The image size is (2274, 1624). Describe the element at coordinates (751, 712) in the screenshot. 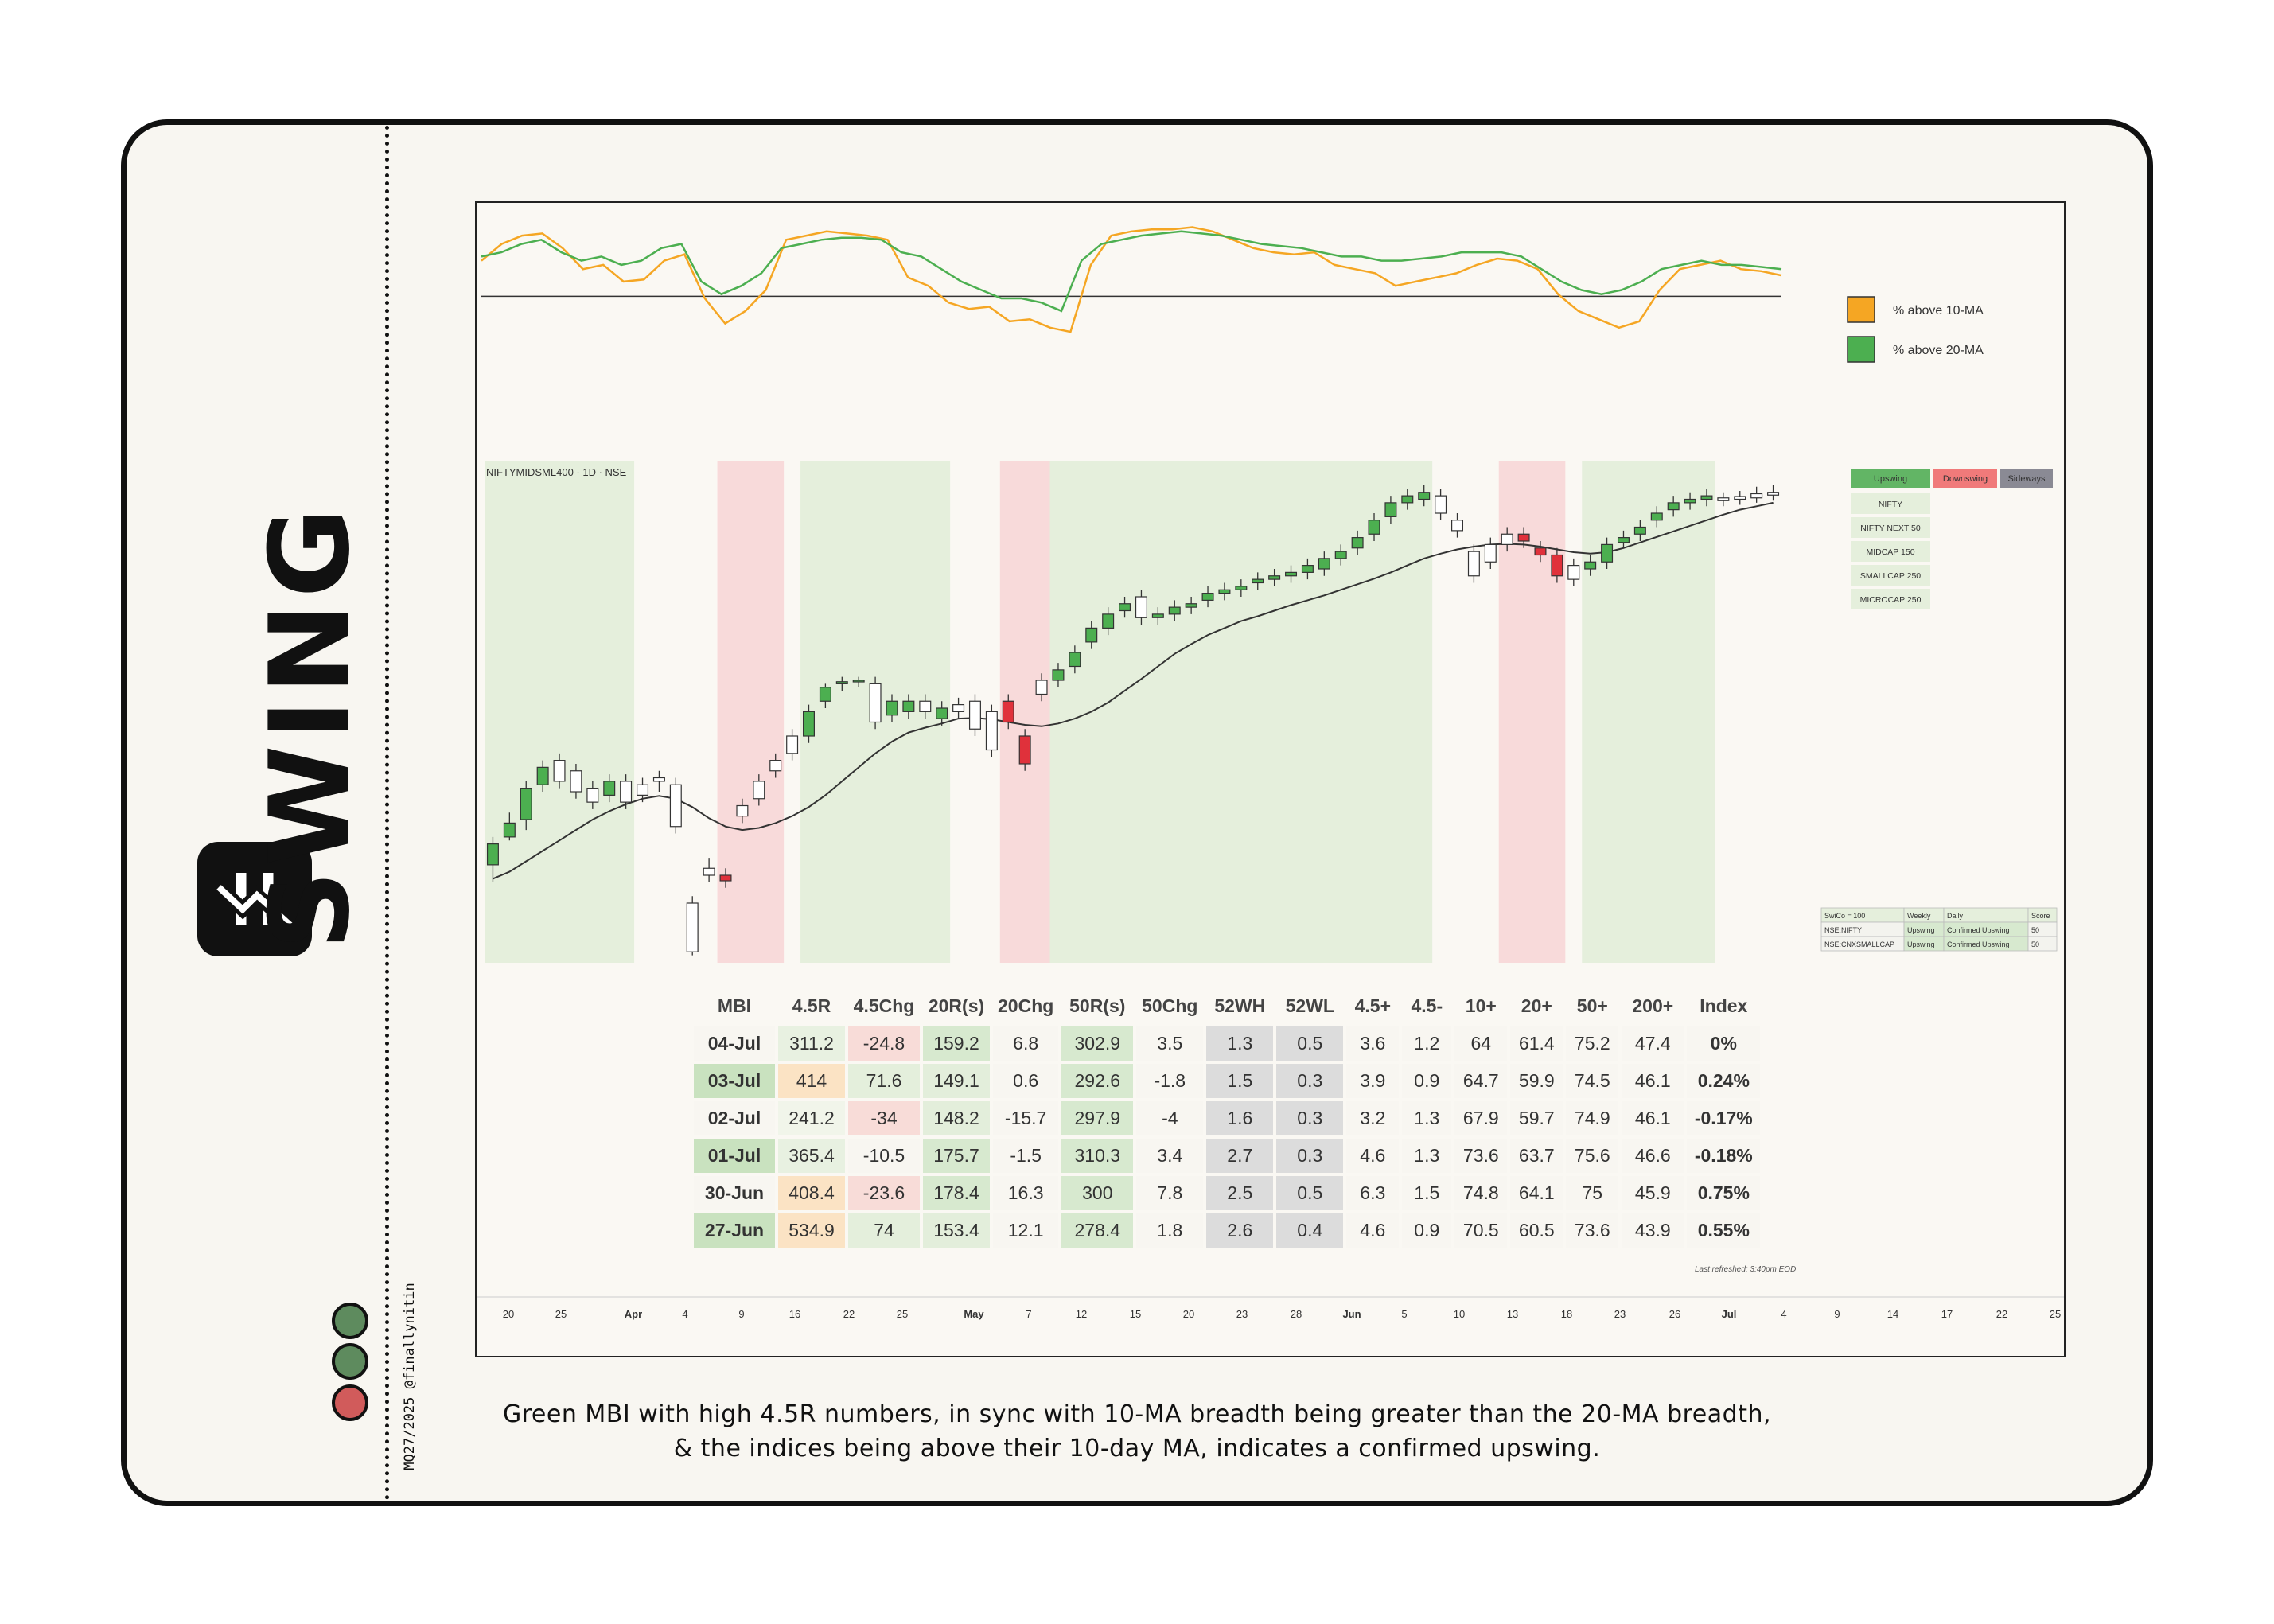

I see `trend-band-downswing` at that location.